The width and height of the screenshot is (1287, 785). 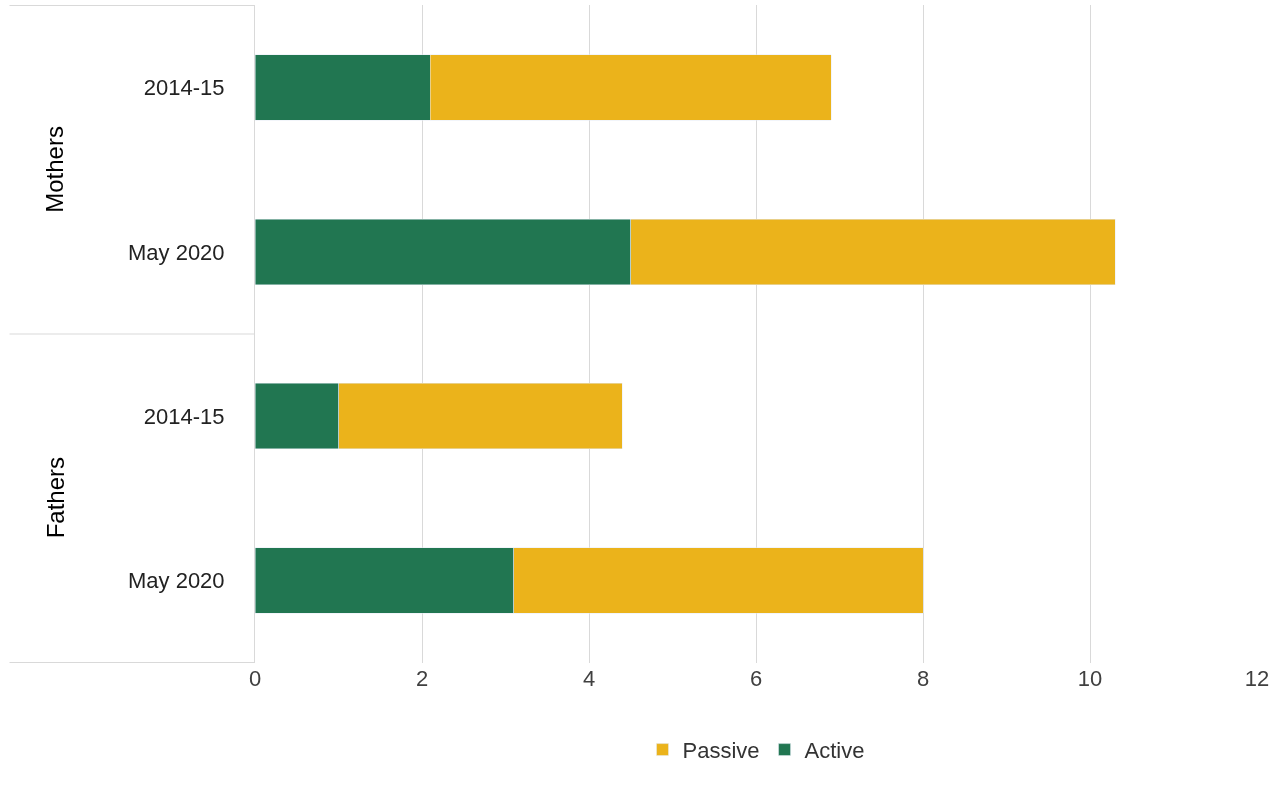 What do you see at coordinates (721, 751) in the screenshot?
I see `legend-label: Passive` at bounding box center [721, 751].